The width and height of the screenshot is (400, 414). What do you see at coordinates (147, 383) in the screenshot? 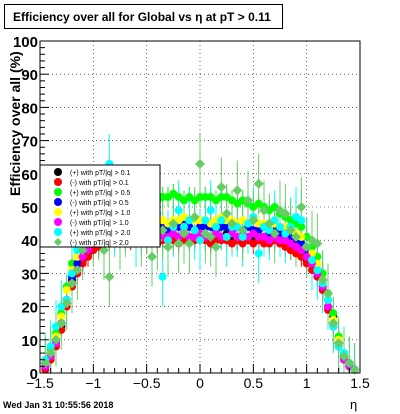
I see `x-tick-label: −0.5` at bounding box center [147, 383].